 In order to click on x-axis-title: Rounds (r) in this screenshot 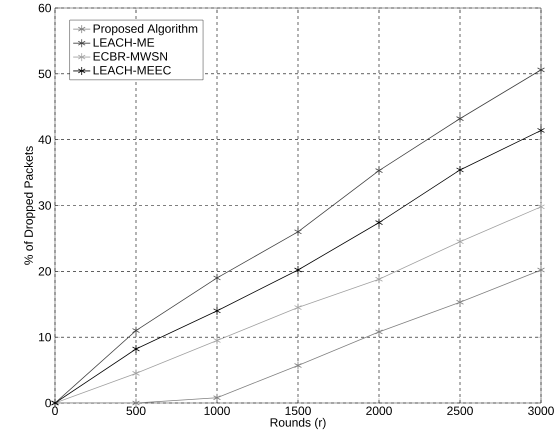, I will do `click(298, 424)`.